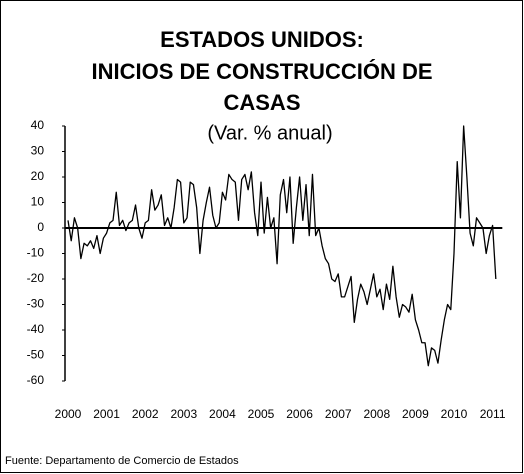 The height and width of the screenshot is (474, 524). I want to click on y-tick-label: 0, so click(40, 227).